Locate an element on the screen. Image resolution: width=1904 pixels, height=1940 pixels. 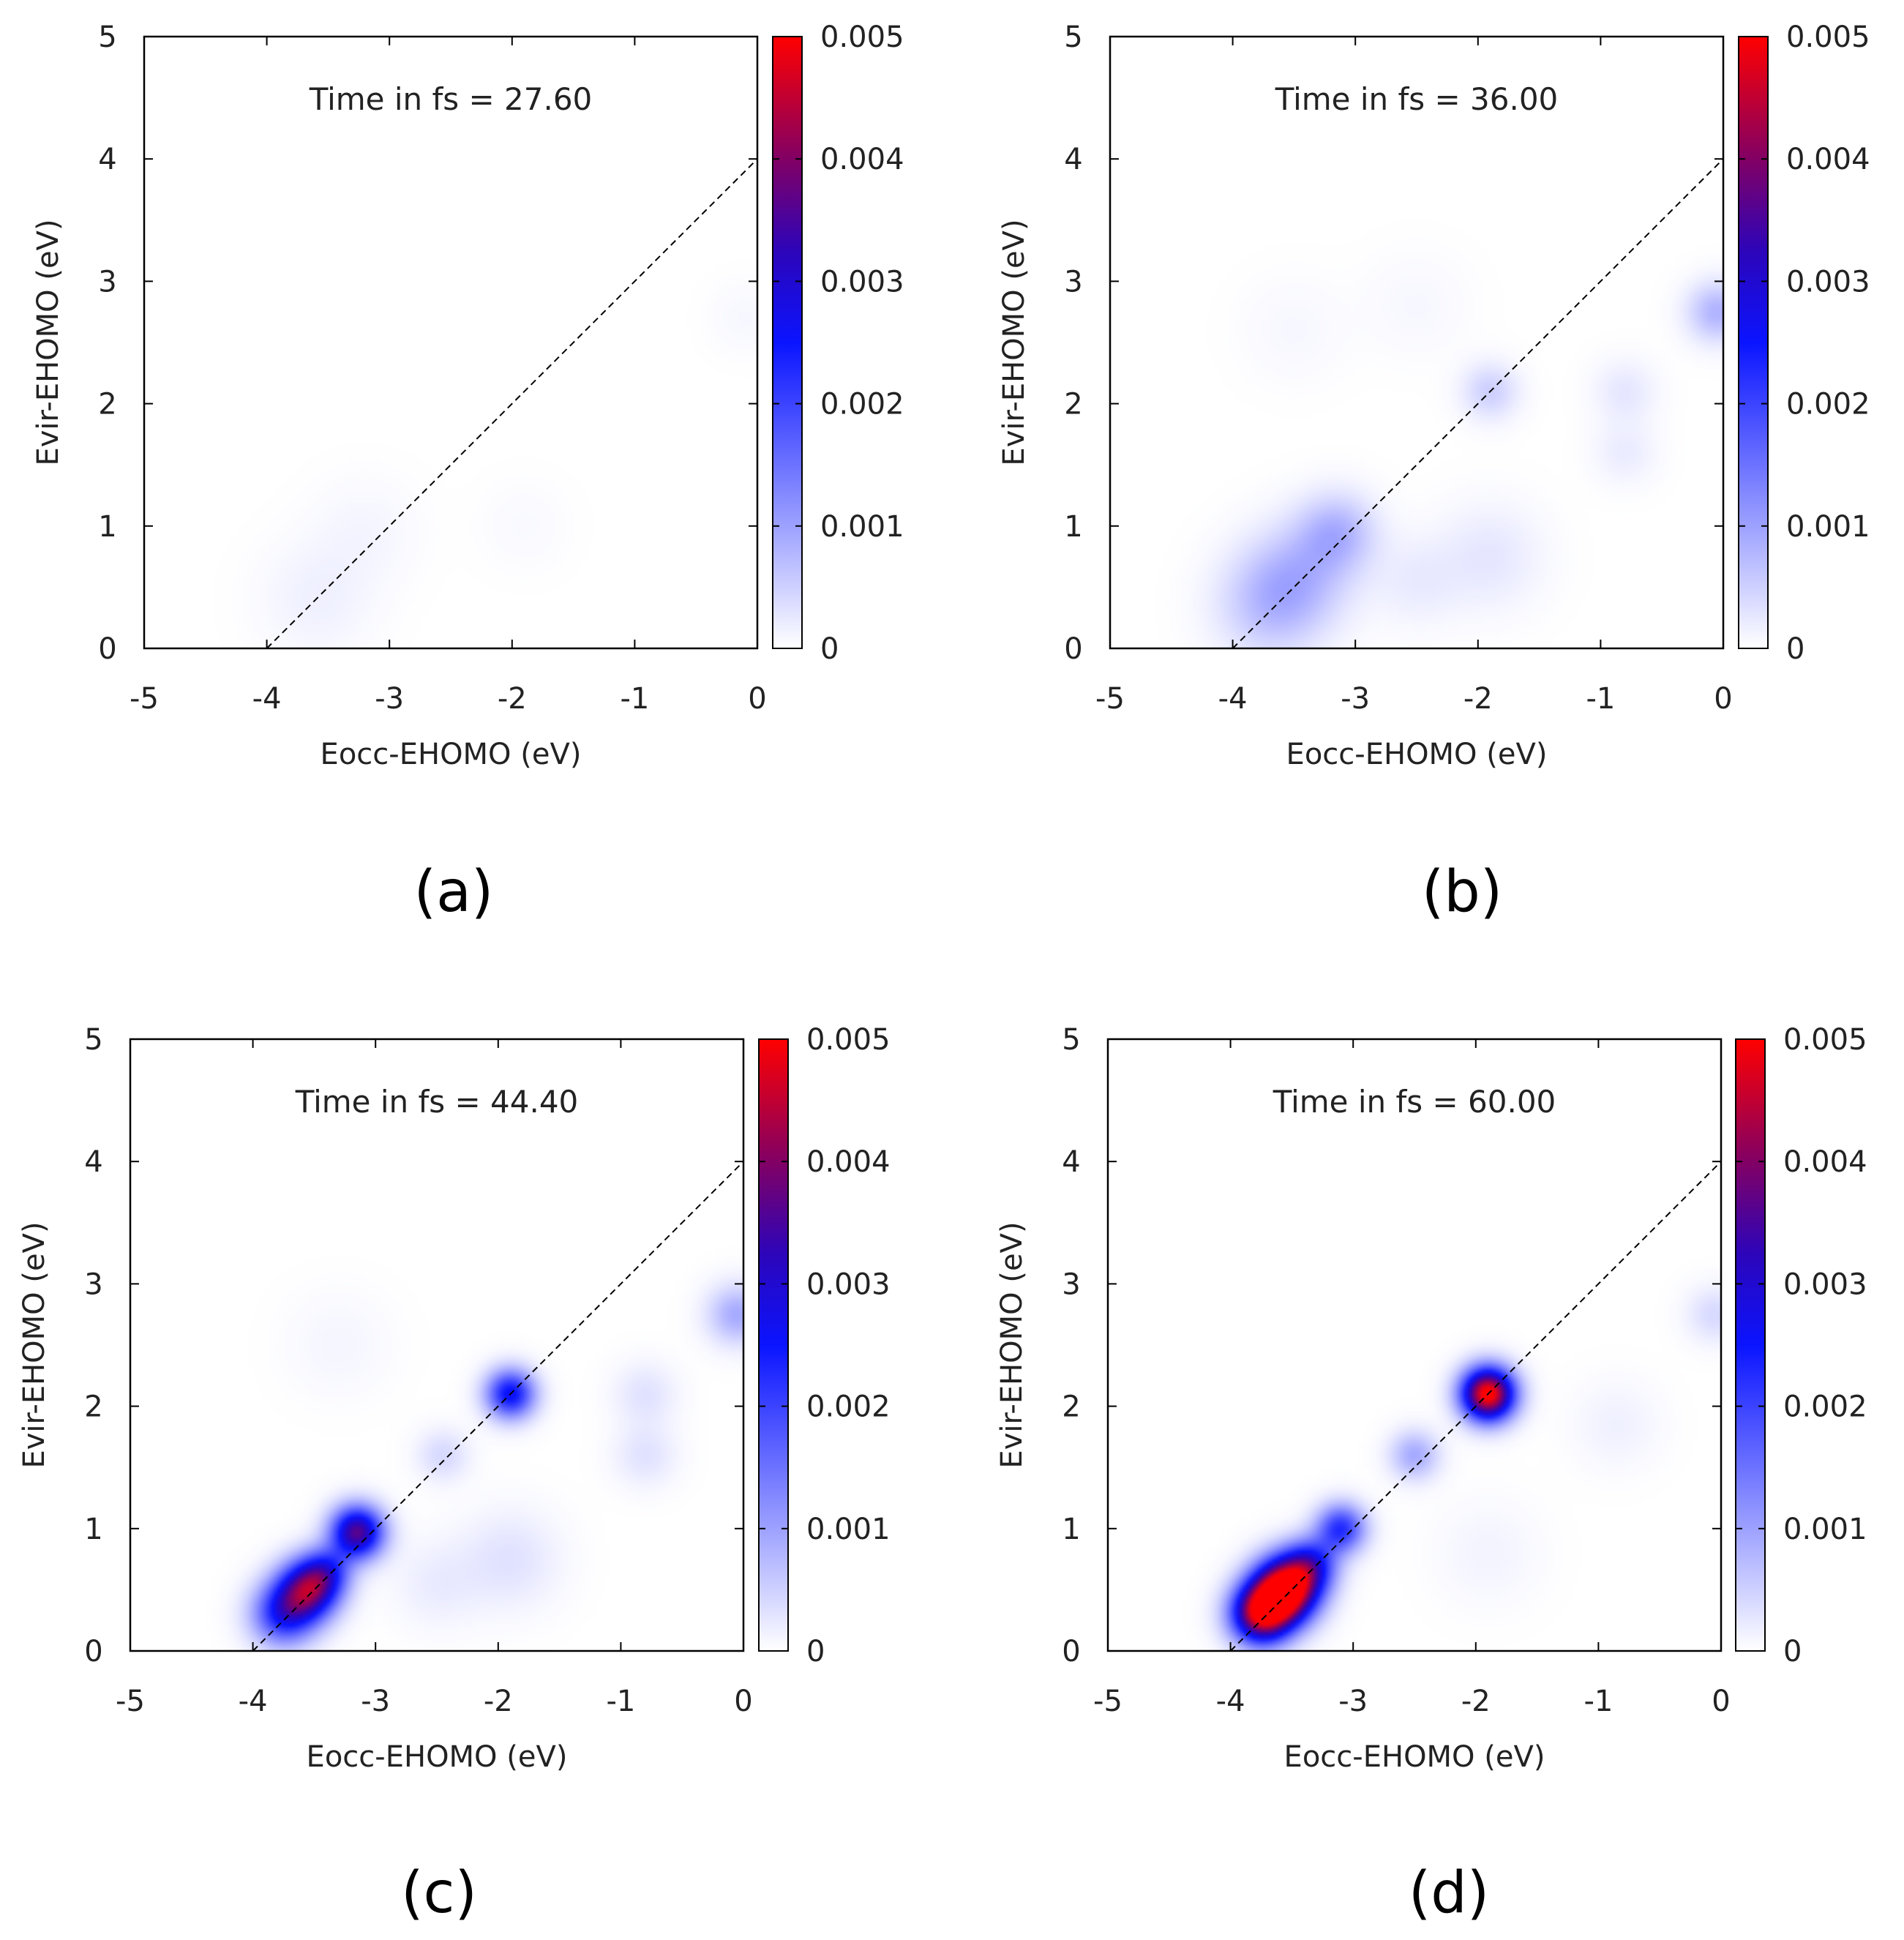
time-annotation: Time in fs = 60.00 is located at coordinates (1414, 1102).